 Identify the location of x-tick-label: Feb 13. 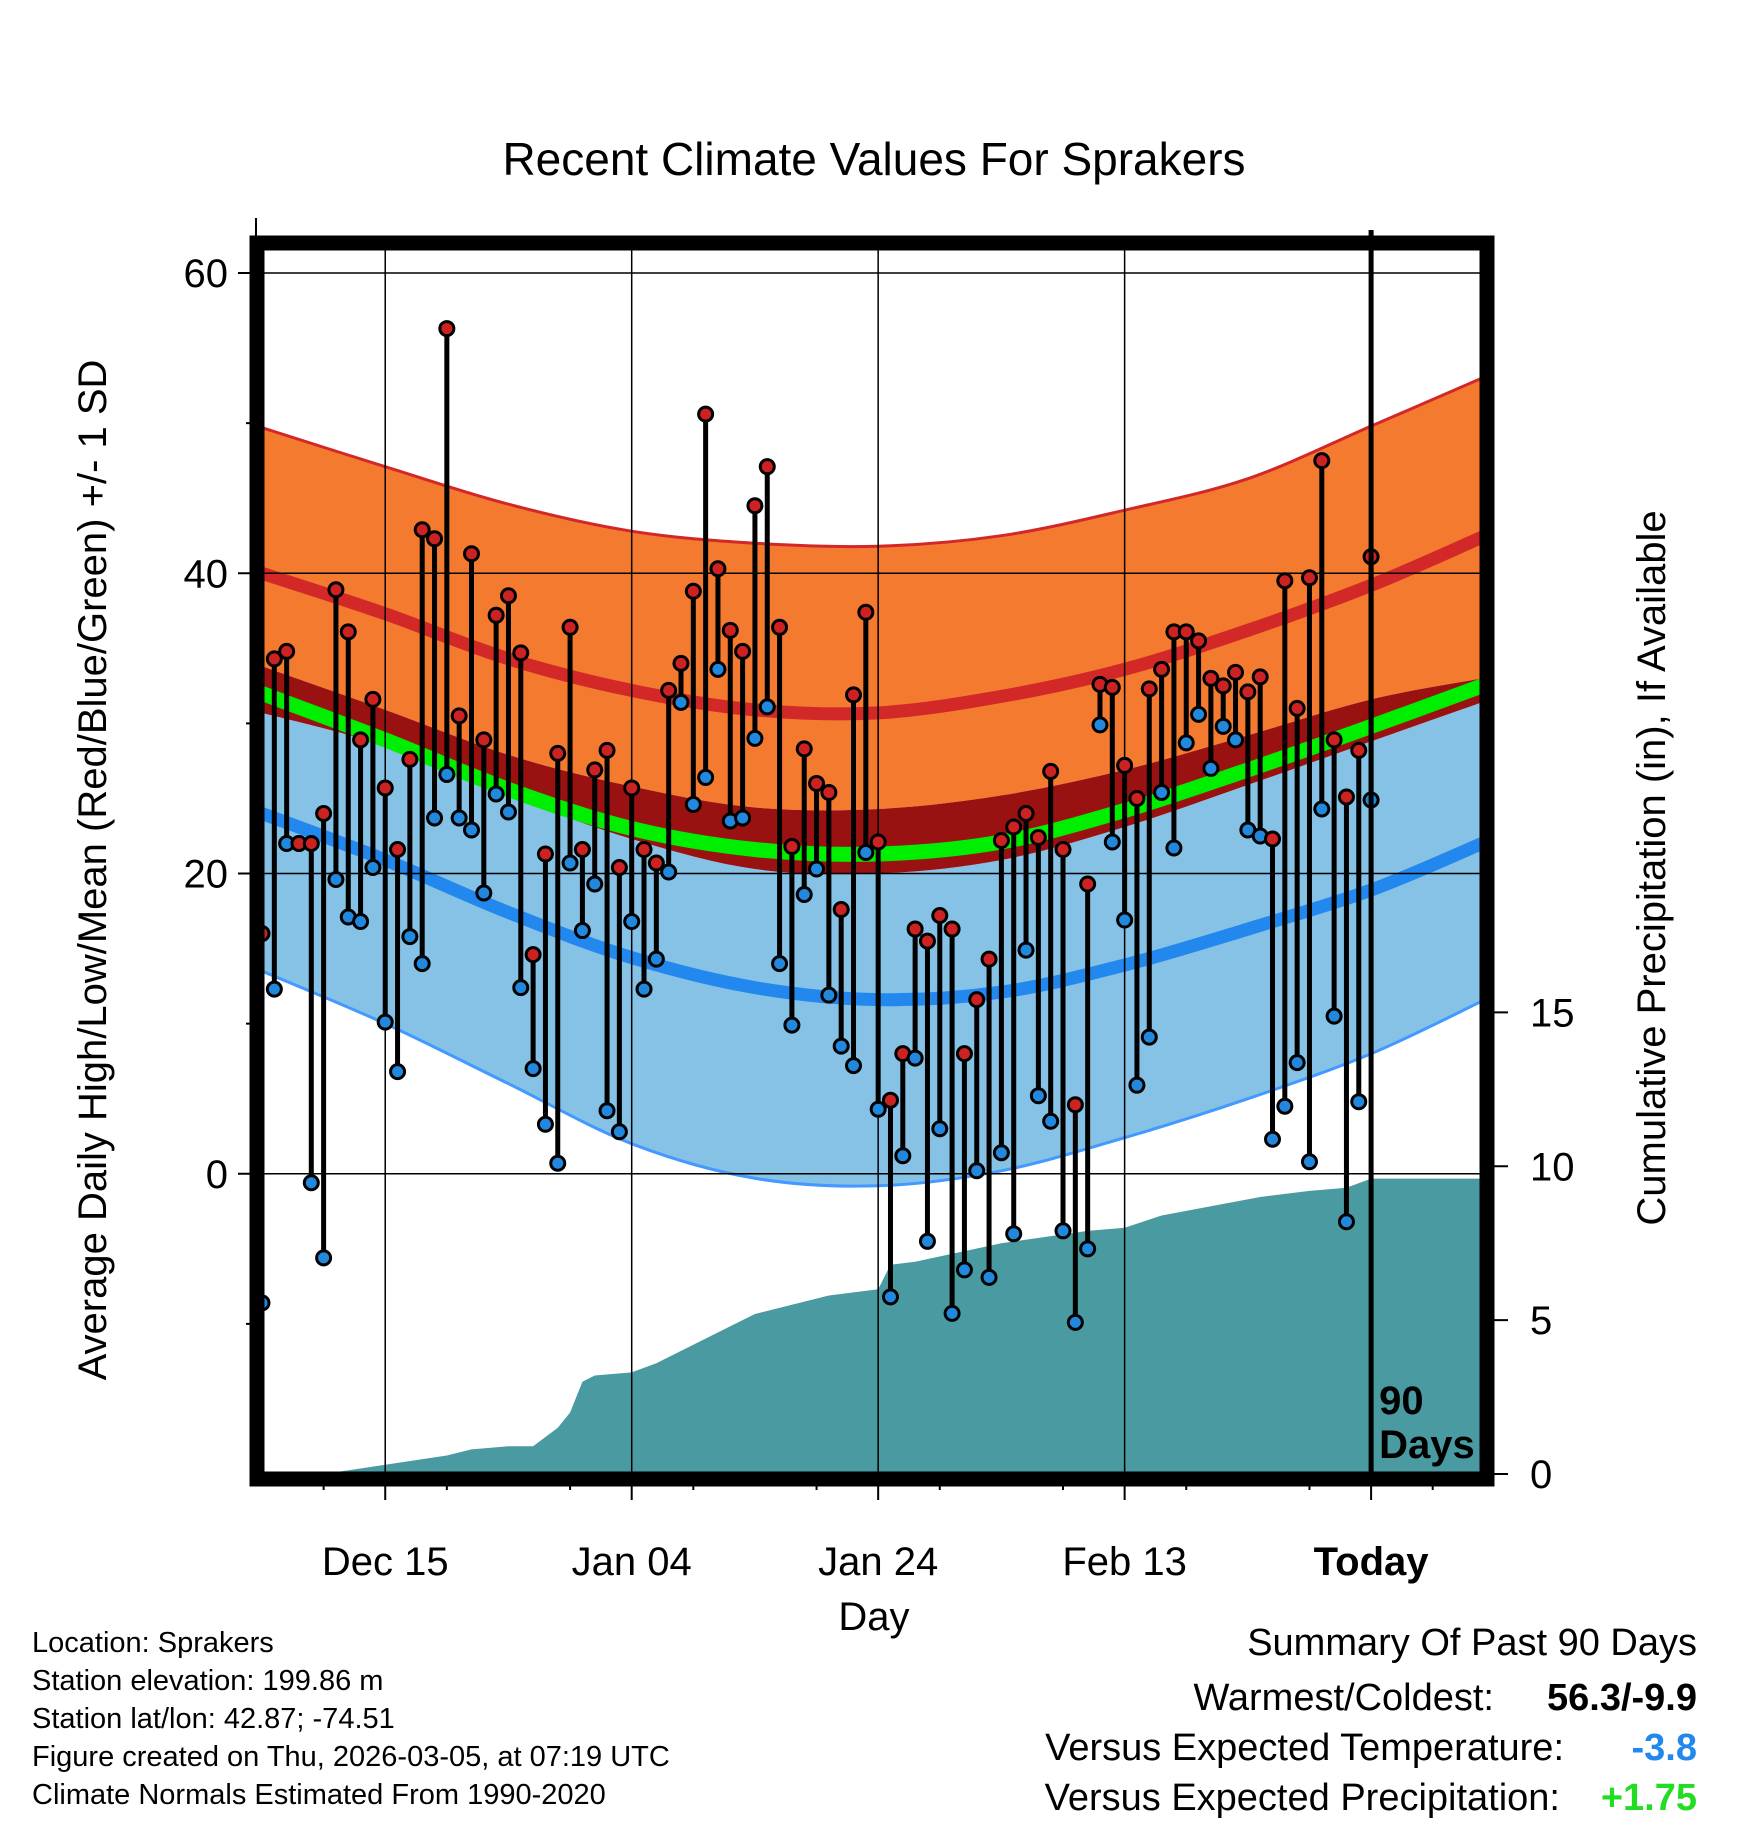
(1124, 1562).